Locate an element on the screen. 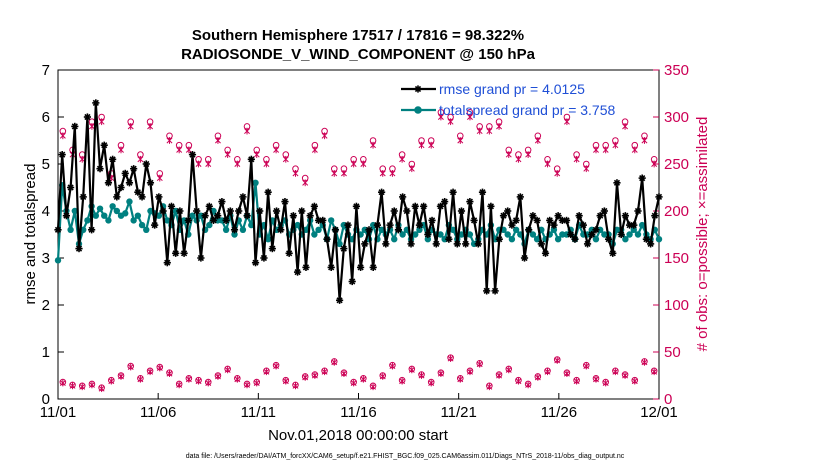 The width and height of the screenshot is (830, 470). y2-tick-label: 0 is located at coordinates (668, 399).